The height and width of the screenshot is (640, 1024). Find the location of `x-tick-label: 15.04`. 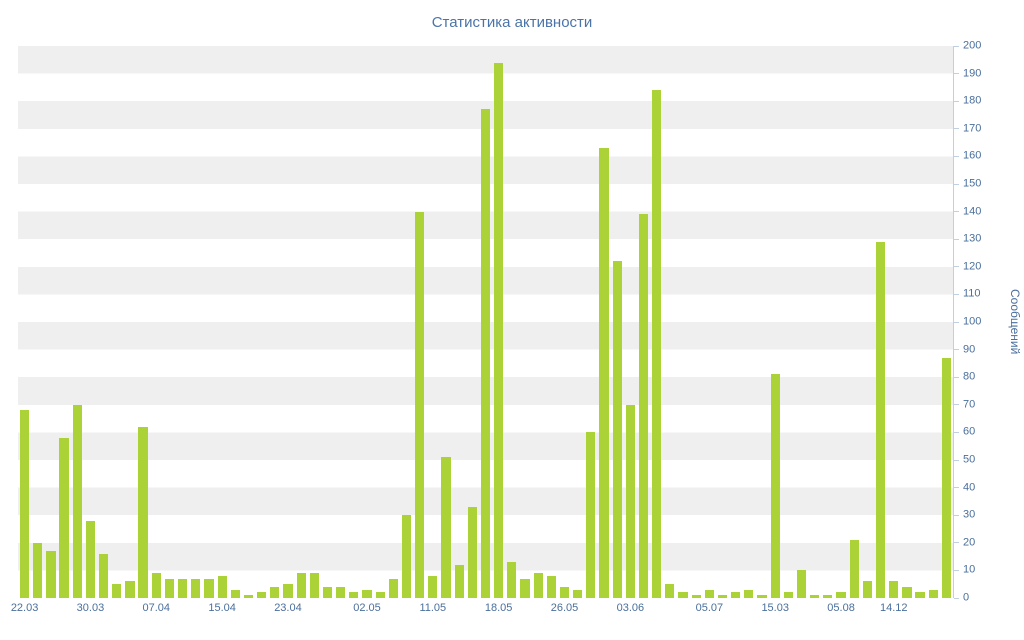

x-tick-label: 15.04 is located at coordinates (222, 608).